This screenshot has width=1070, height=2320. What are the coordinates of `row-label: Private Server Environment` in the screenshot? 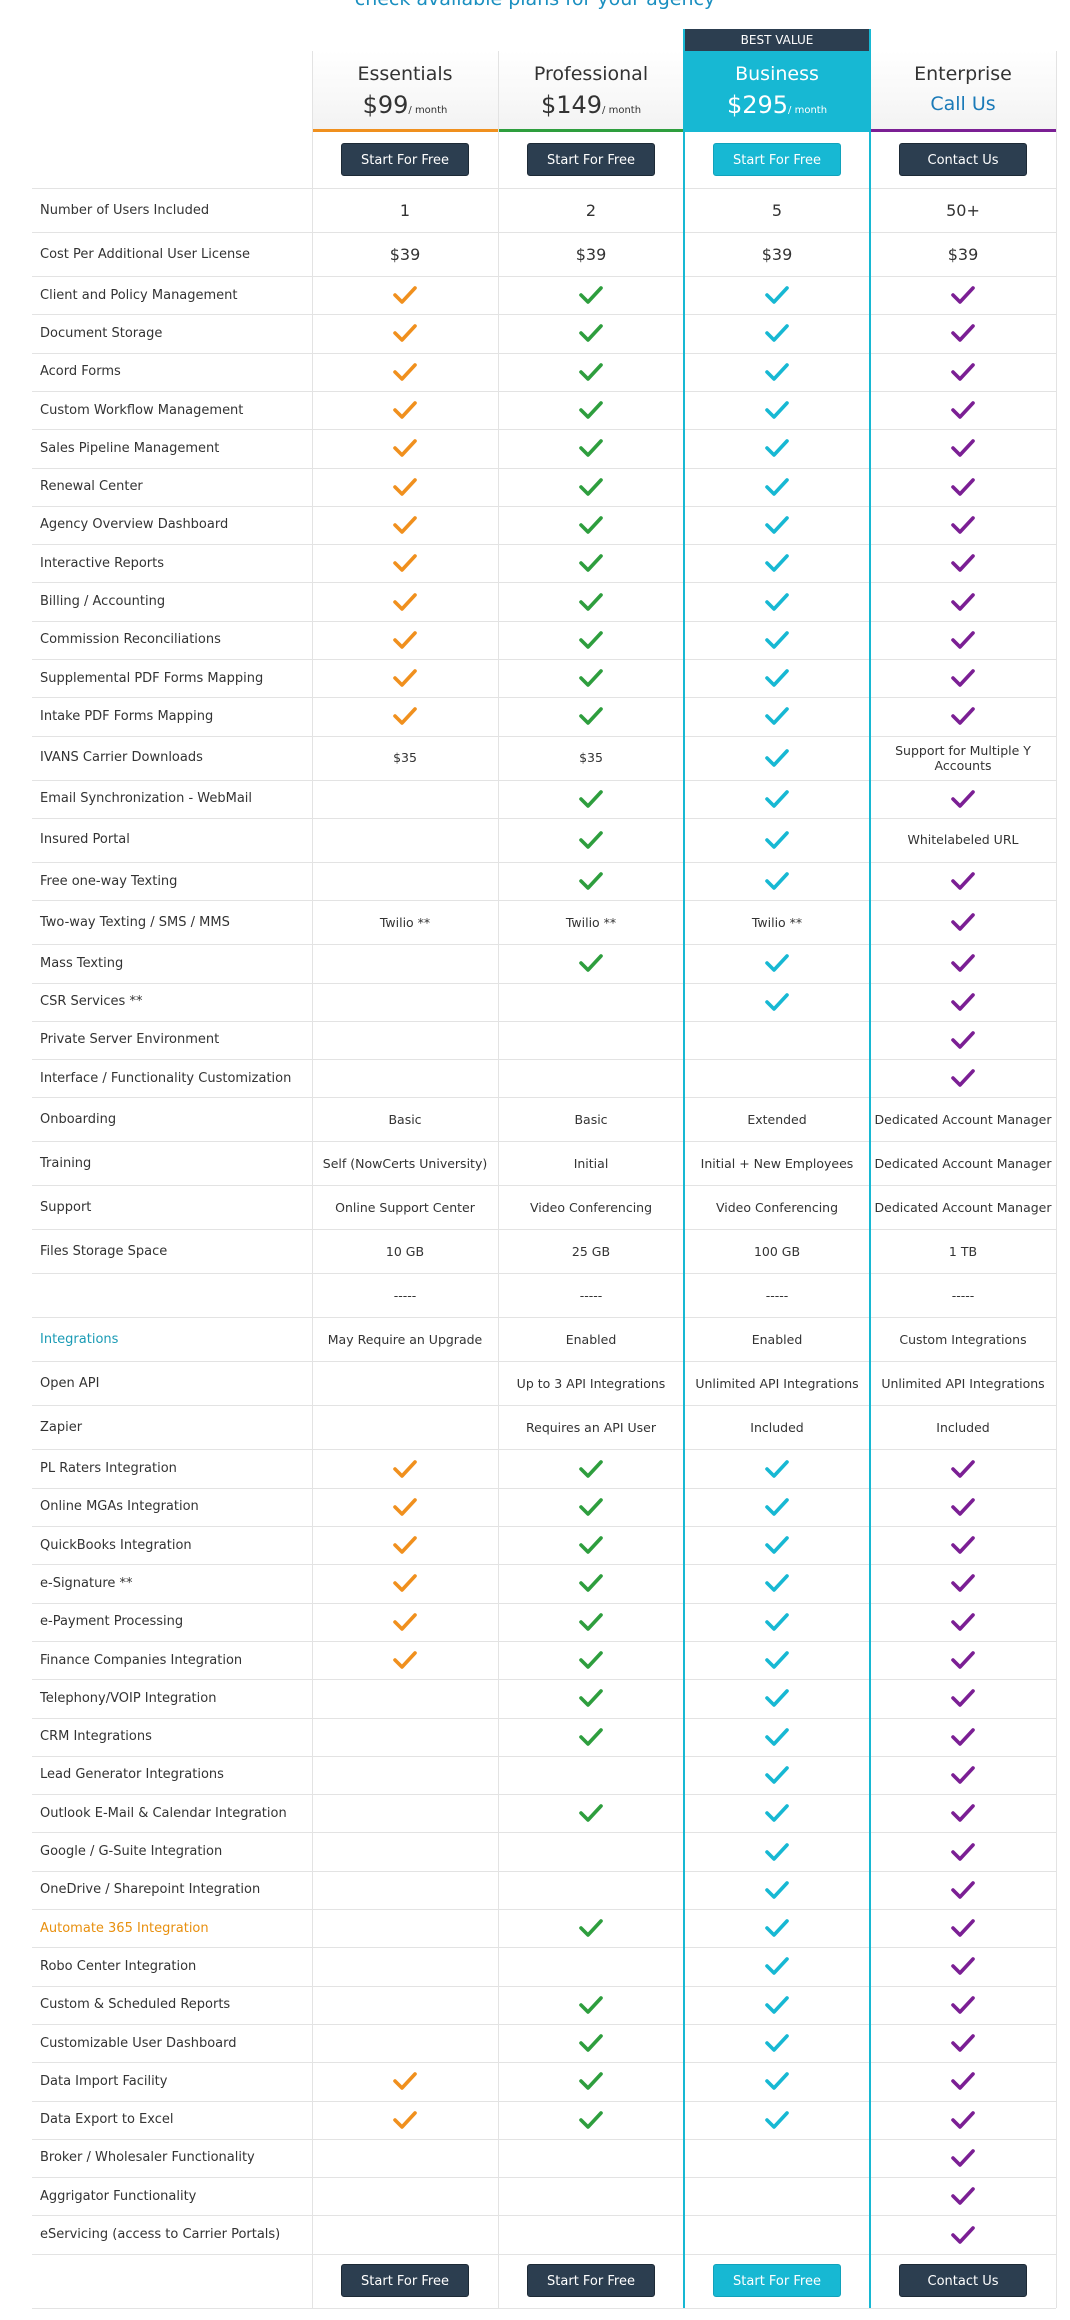 It's located at (130, 1040).